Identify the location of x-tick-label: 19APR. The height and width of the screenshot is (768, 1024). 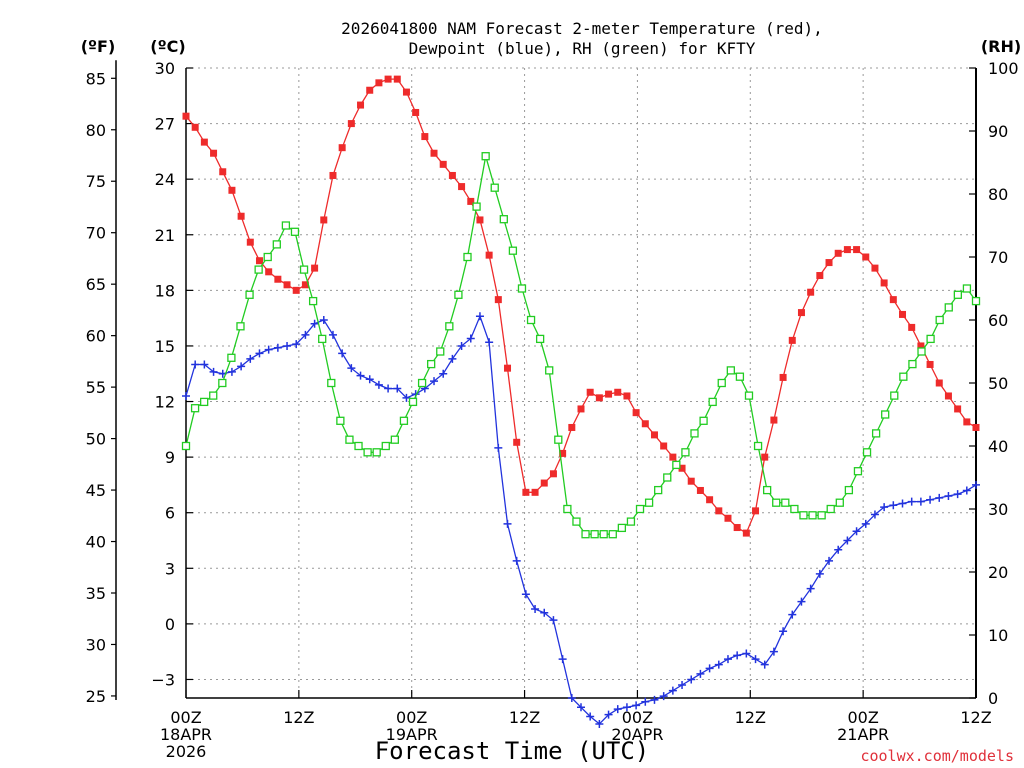
(412, 734).